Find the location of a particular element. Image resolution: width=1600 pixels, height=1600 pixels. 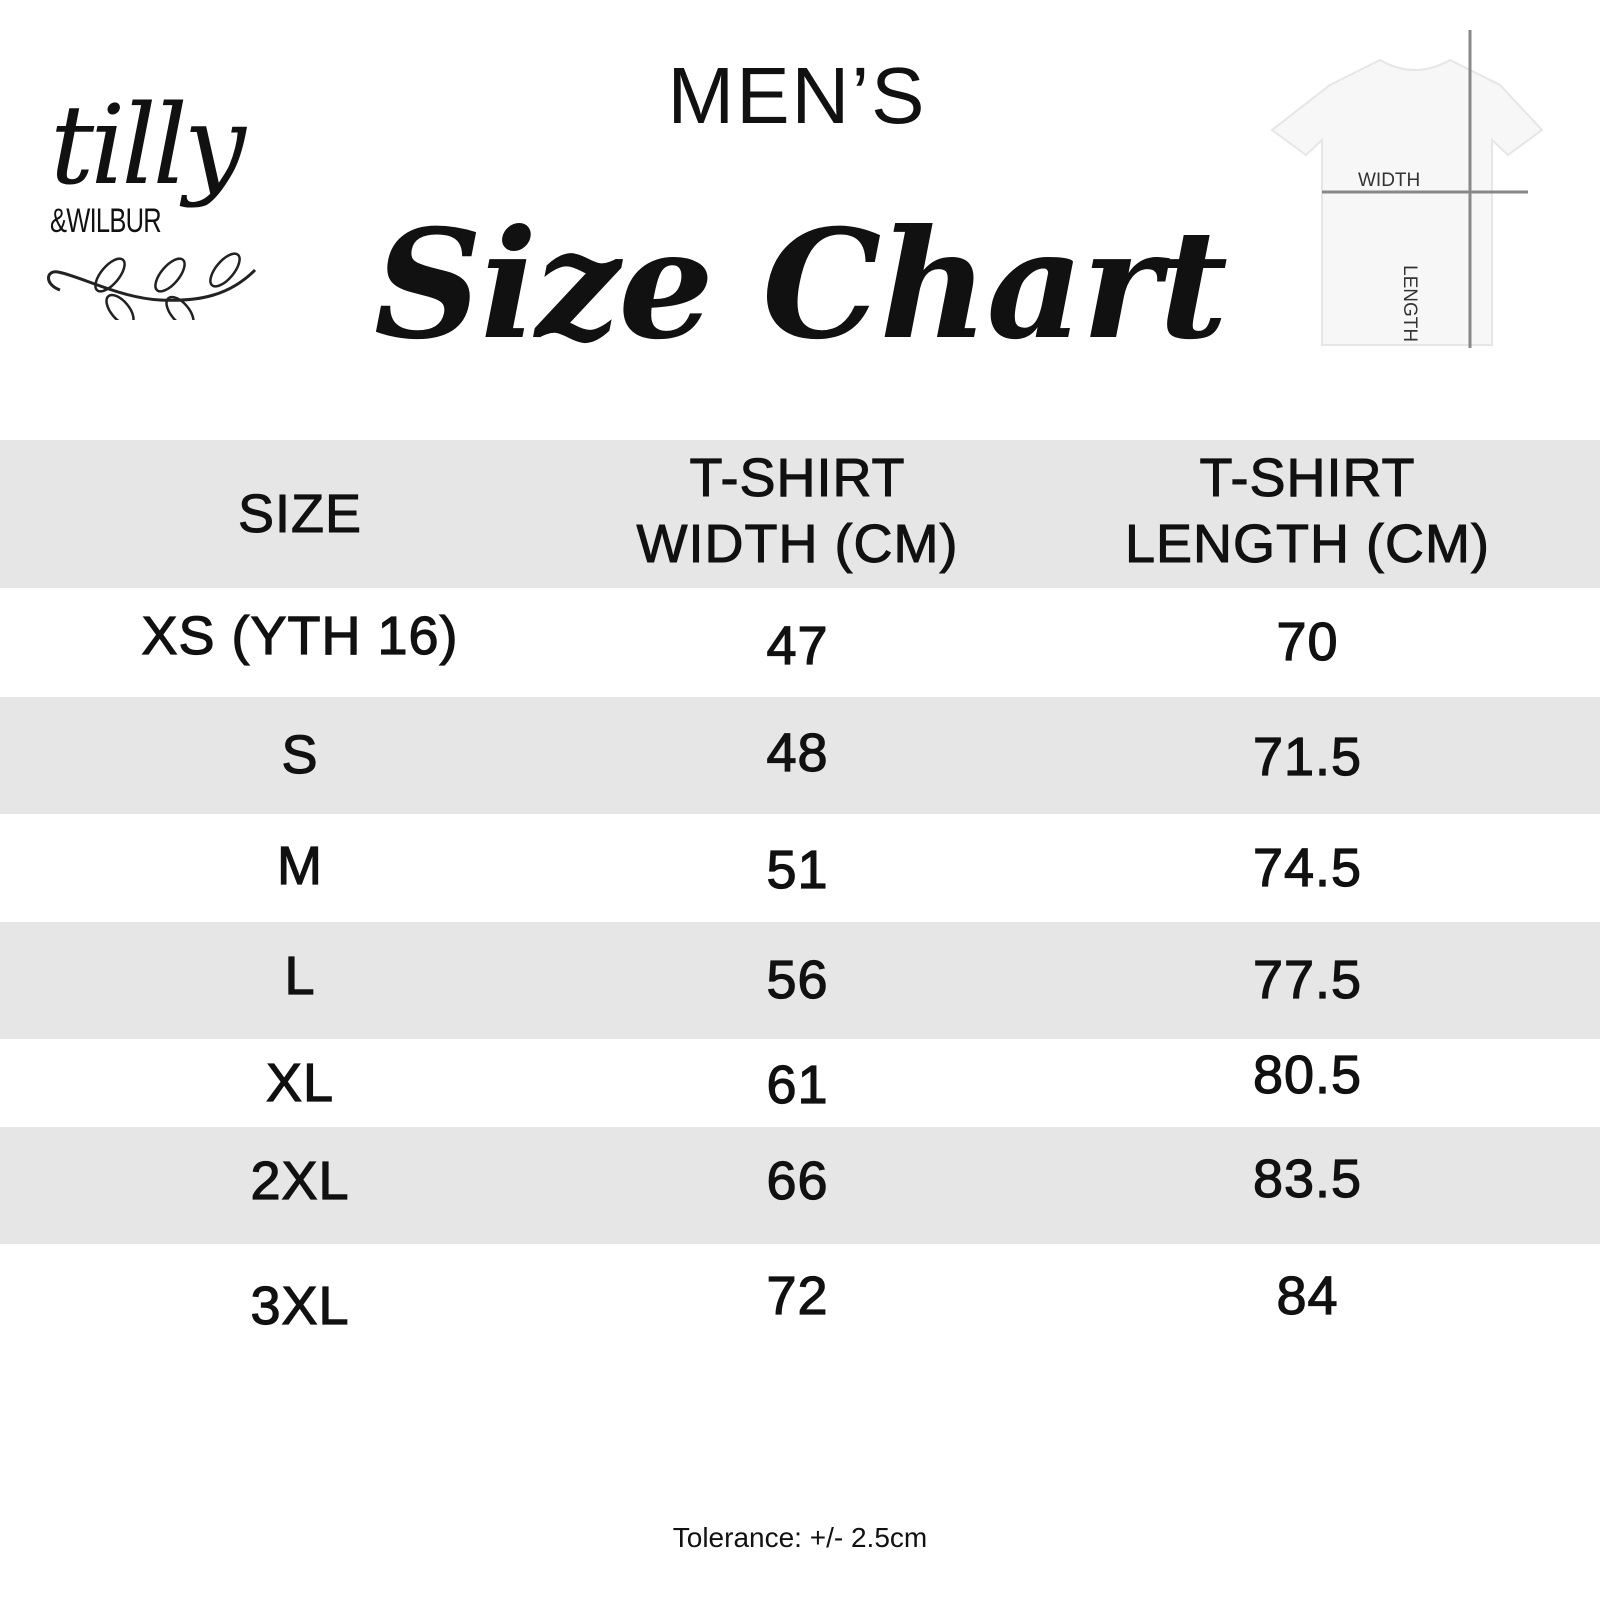

header-width-line2: WIDTH (CM) is located at coordinates (797, 544).